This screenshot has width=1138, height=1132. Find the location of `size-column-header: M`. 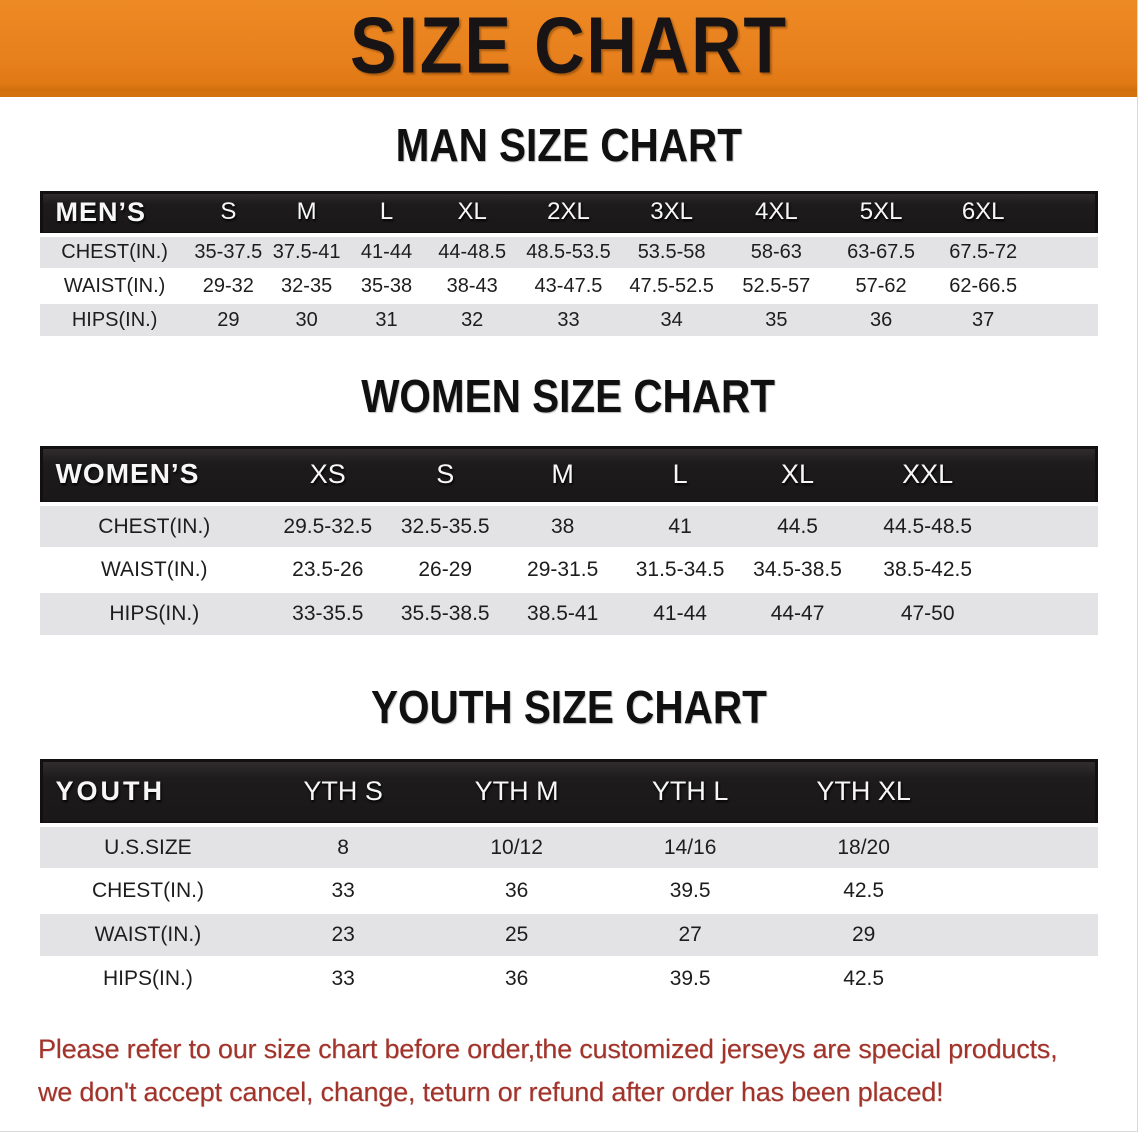

size-column-header: M is located at coordinates (562, 476).